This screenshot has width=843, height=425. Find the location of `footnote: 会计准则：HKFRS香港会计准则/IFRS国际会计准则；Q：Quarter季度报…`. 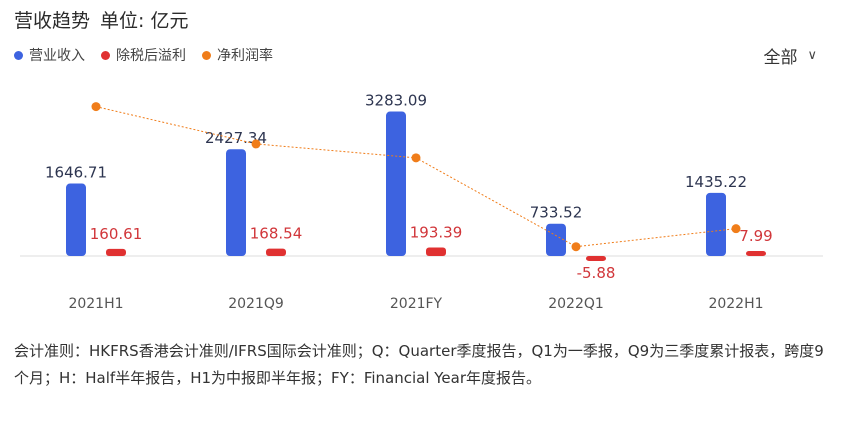

footnote: 会计准则：HKFRS香港会计准则/IFRS国际会计准则；Q：Quarter季度报… is located at coordinates (419, 364).